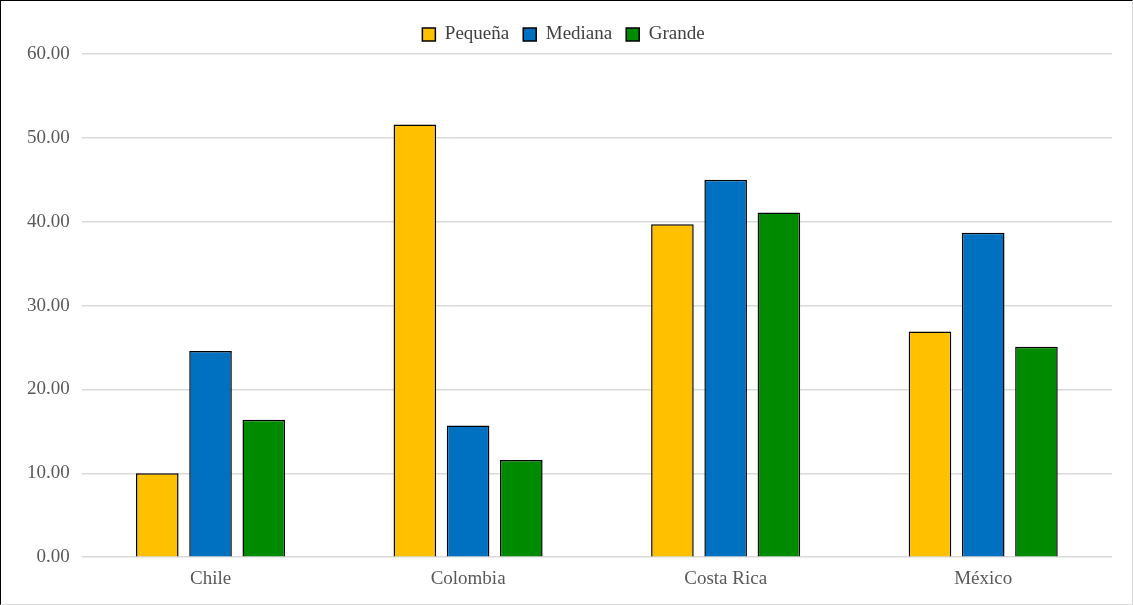 The height and width of the screenshot is (605, 1133). Describe the element at coordinates (210, 577) in the screenshot. I see `x-tick-label: Chile` at that location.